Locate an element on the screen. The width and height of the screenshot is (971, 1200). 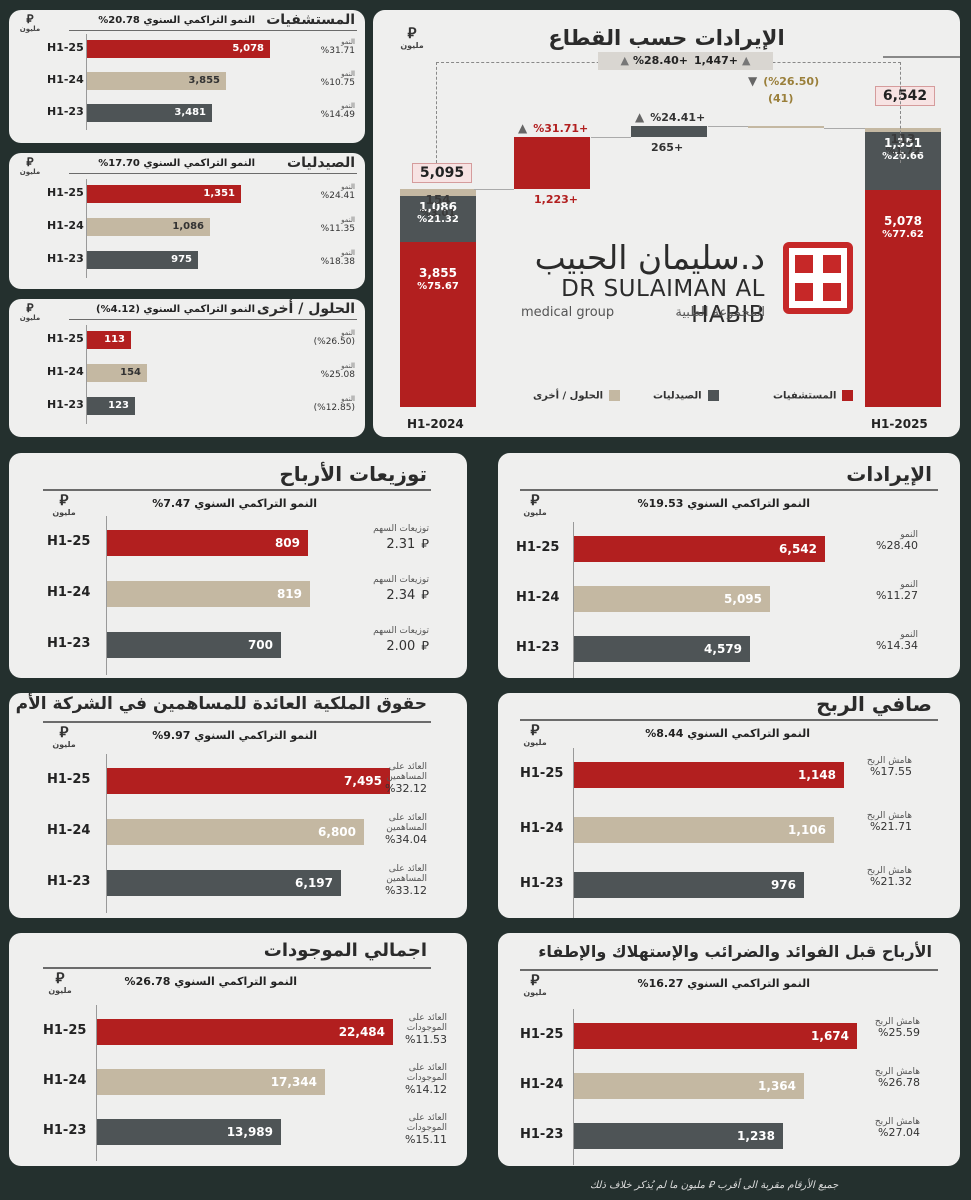
ebitda-row-label: H1-23 is located at coordinates (542, 1134).